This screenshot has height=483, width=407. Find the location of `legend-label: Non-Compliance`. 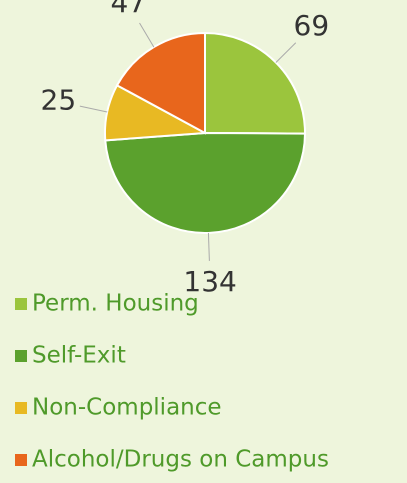

legend-label: Non-Compliance is located at coordinates (127, 408).